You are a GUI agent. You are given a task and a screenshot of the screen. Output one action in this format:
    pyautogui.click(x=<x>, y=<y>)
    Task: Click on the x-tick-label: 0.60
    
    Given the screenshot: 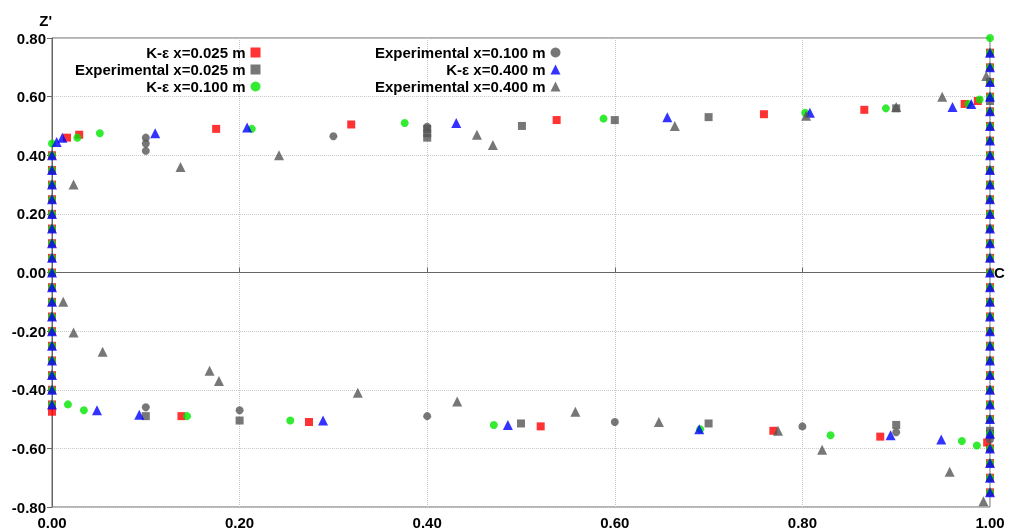 What is the action you would take?
    pyautogui.click(x=615, y=522)
    